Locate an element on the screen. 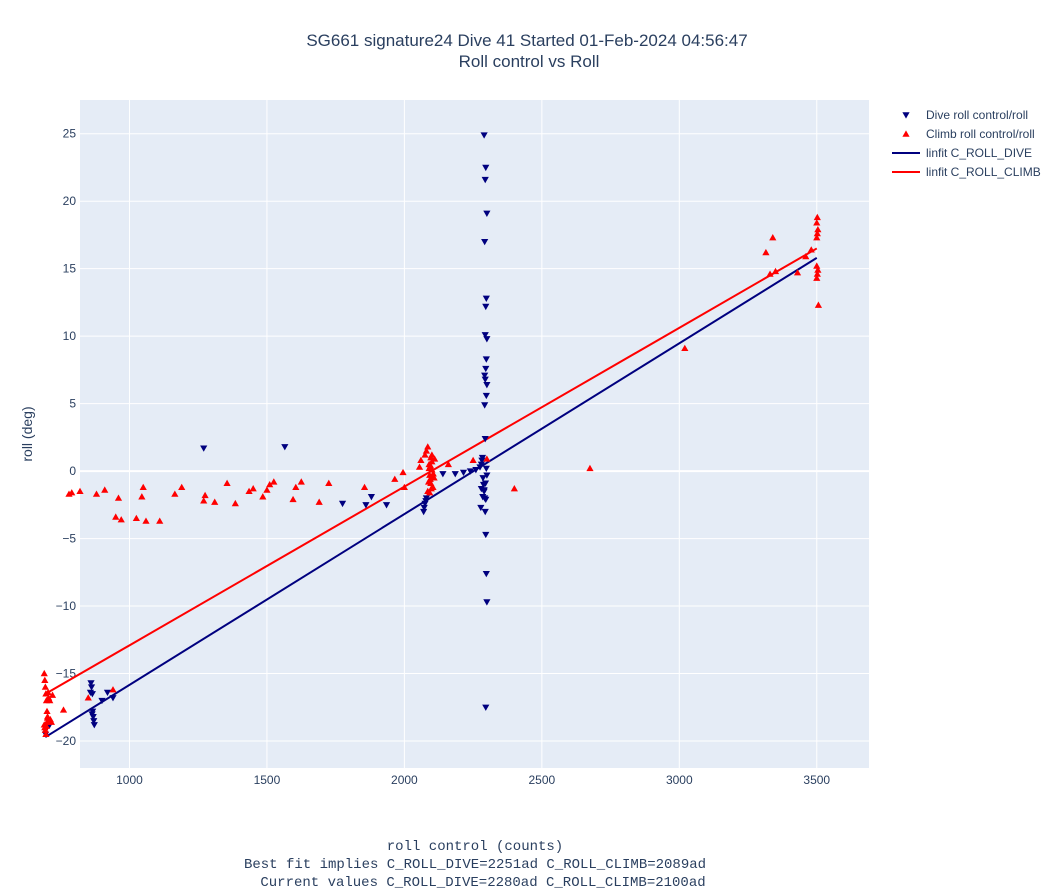 The height and width of the screenshot is (894, 1058). x-tick-label: 2000 is located at coordinates (404, 780).